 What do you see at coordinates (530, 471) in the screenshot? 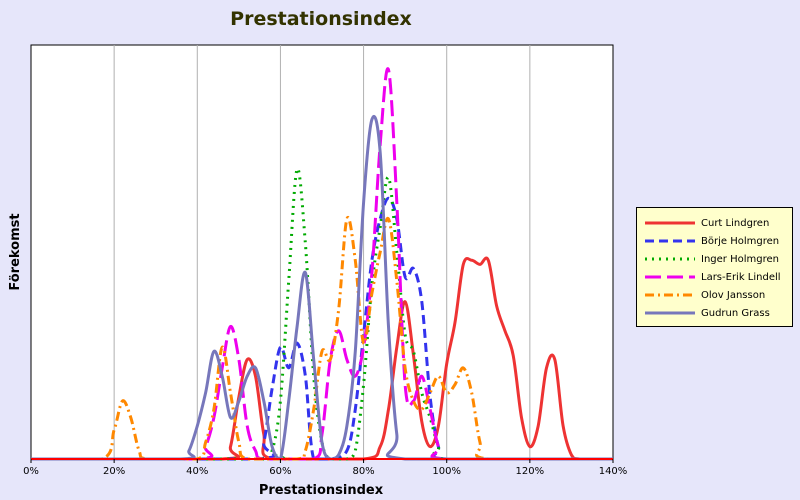
I see `x-tick-label: 120%` at bounding box center [530, 471].